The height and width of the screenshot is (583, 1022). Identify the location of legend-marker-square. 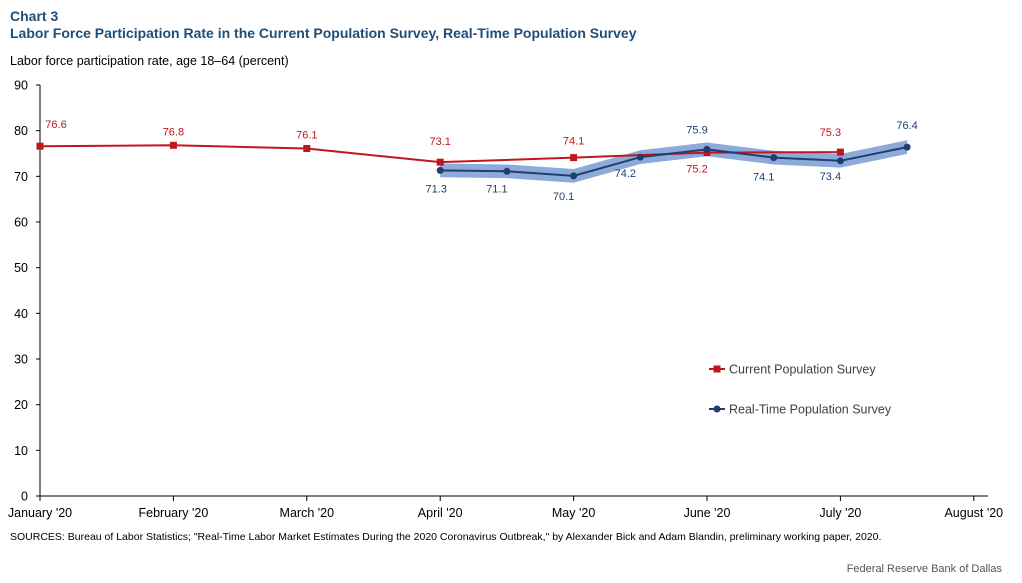
(717, 369).